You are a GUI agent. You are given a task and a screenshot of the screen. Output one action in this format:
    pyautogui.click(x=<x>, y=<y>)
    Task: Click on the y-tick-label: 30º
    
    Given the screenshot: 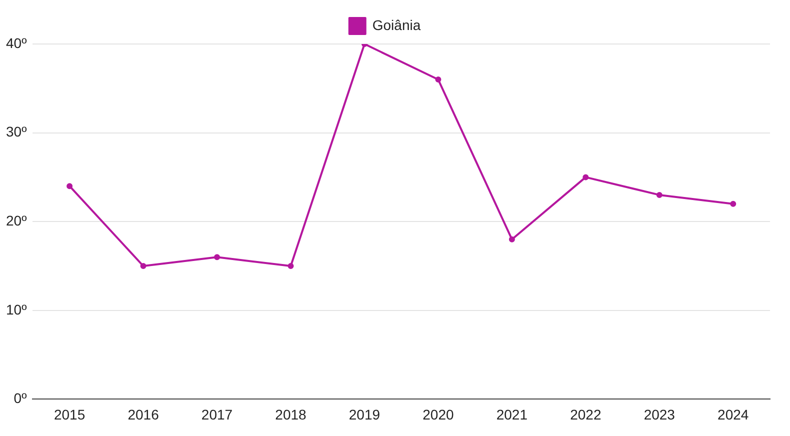 What is the action you would take?
    pyautogui.click(x=16, y=132)
    